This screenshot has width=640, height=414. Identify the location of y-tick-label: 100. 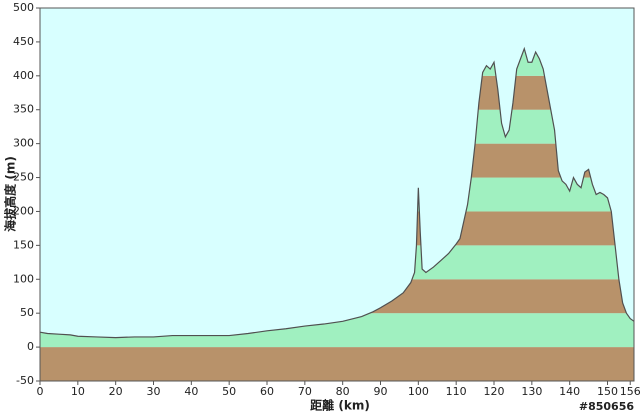
(23, 278).